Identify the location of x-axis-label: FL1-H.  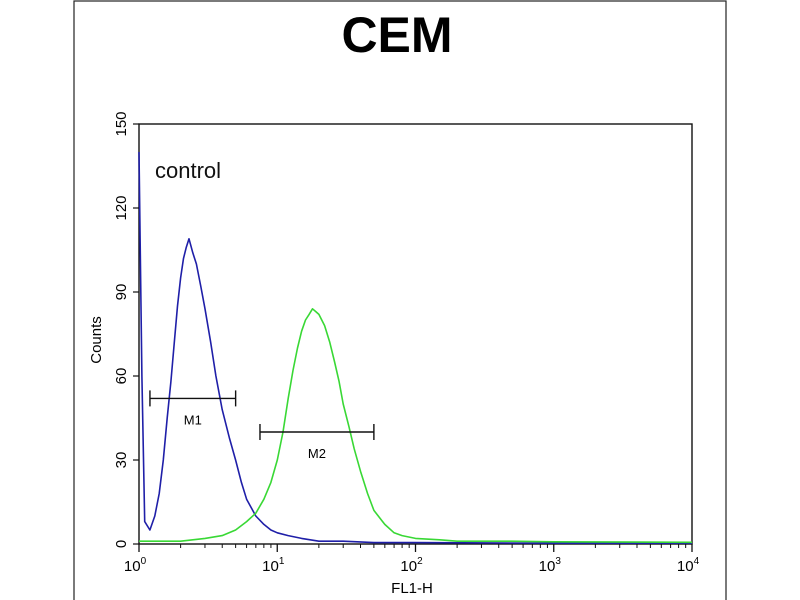
(412, 588).